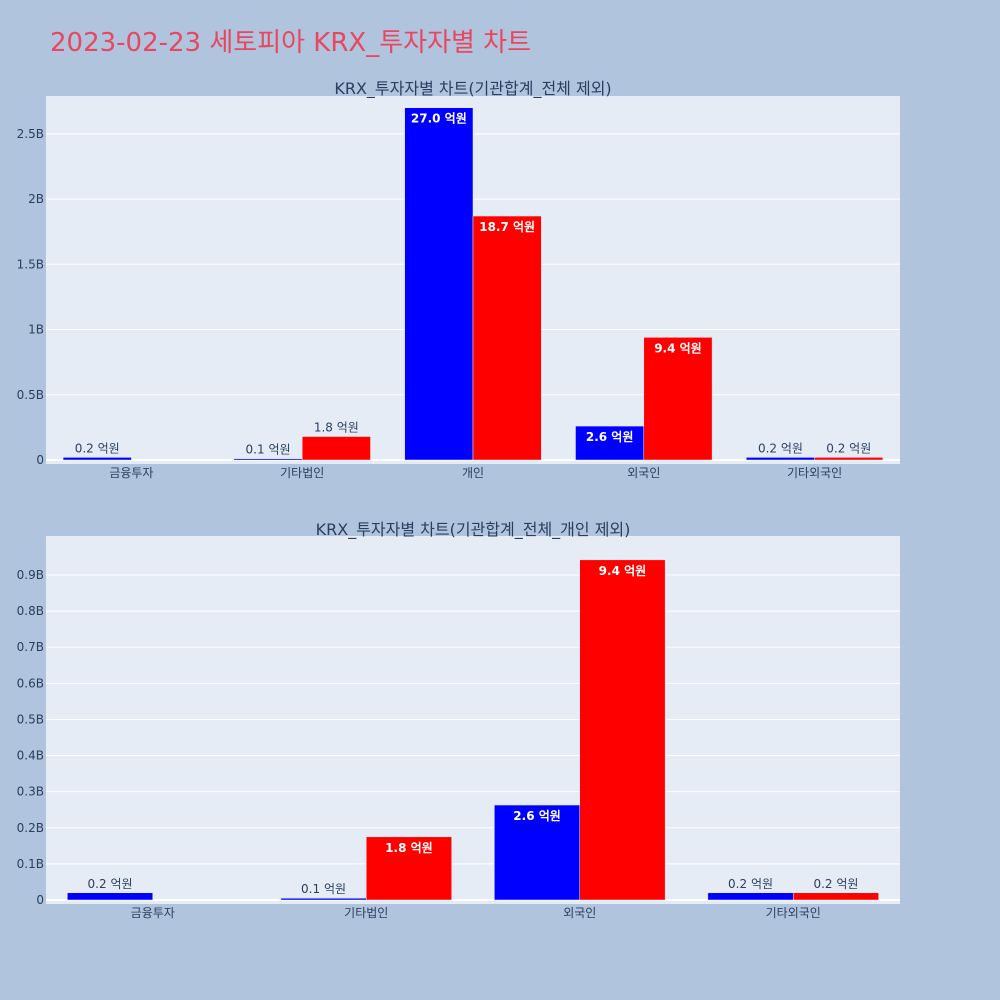 This screenshot has height=1000, width=1000. I want to click on y-tick-label: 0.4B, so click(30, 756).